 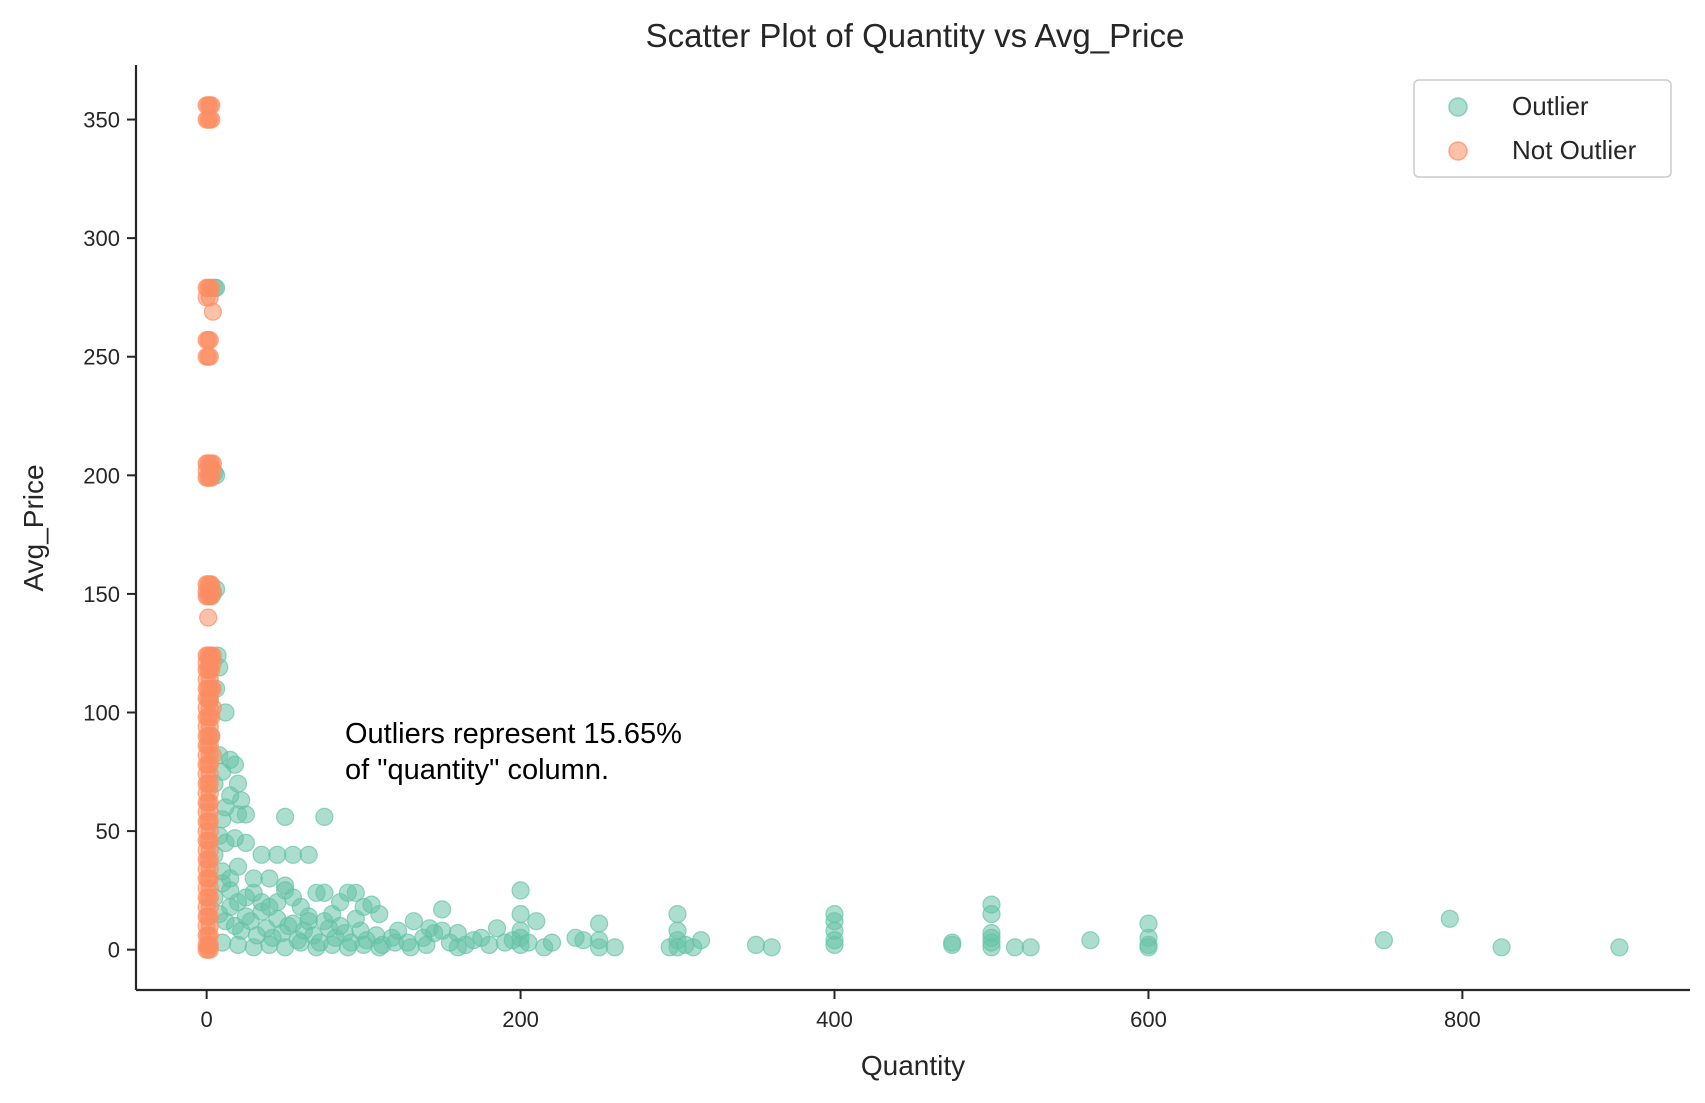 I want to click on legend: Outlier Not Outlier, so click(x=1542, y=128).